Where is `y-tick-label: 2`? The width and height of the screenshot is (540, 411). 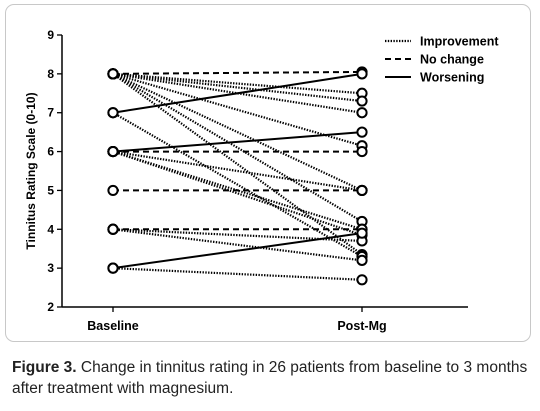
y-tick-label: 2 is located at coordinates (50, 307).